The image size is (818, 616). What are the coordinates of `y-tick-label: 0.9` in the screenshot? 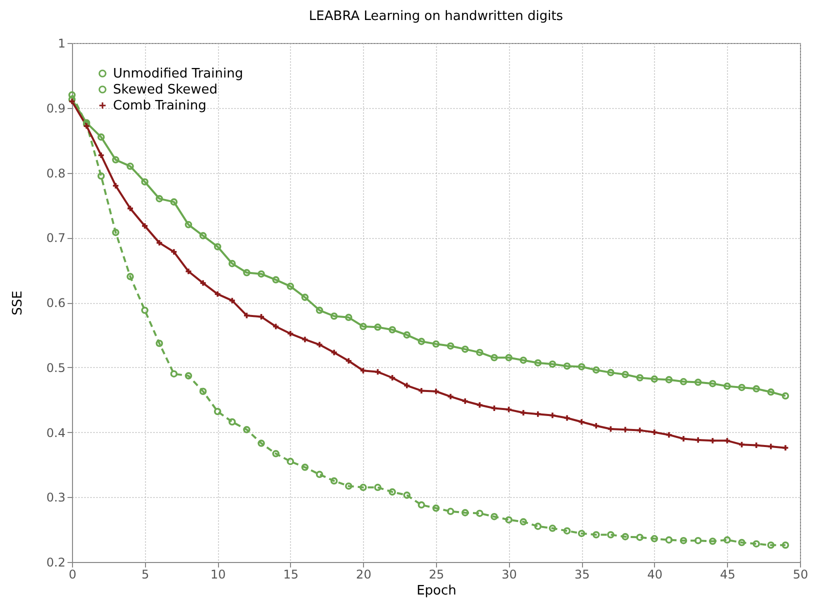 It's located at (56, 108).